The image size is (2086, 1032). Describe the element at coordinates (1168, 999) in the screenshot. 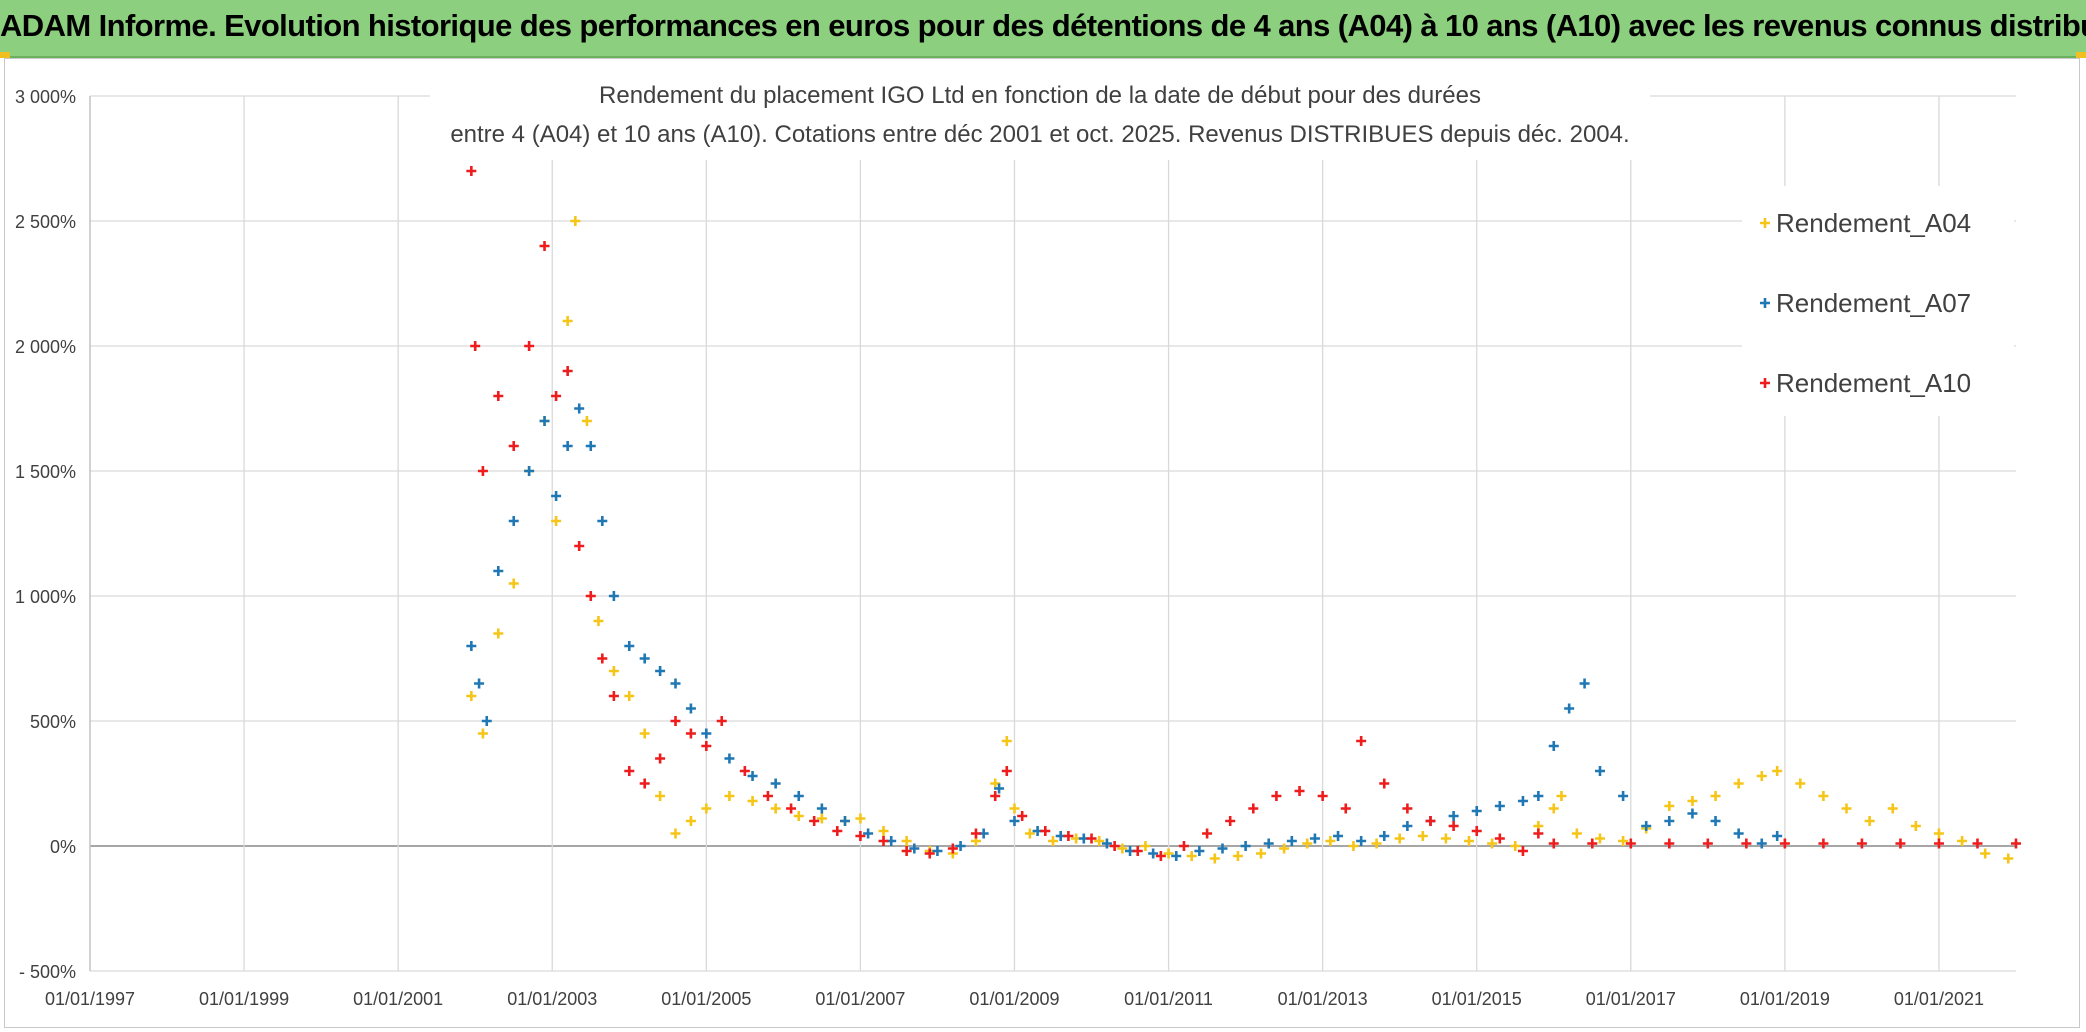

I see `x-tick-label: 01/01/2011` at that location.